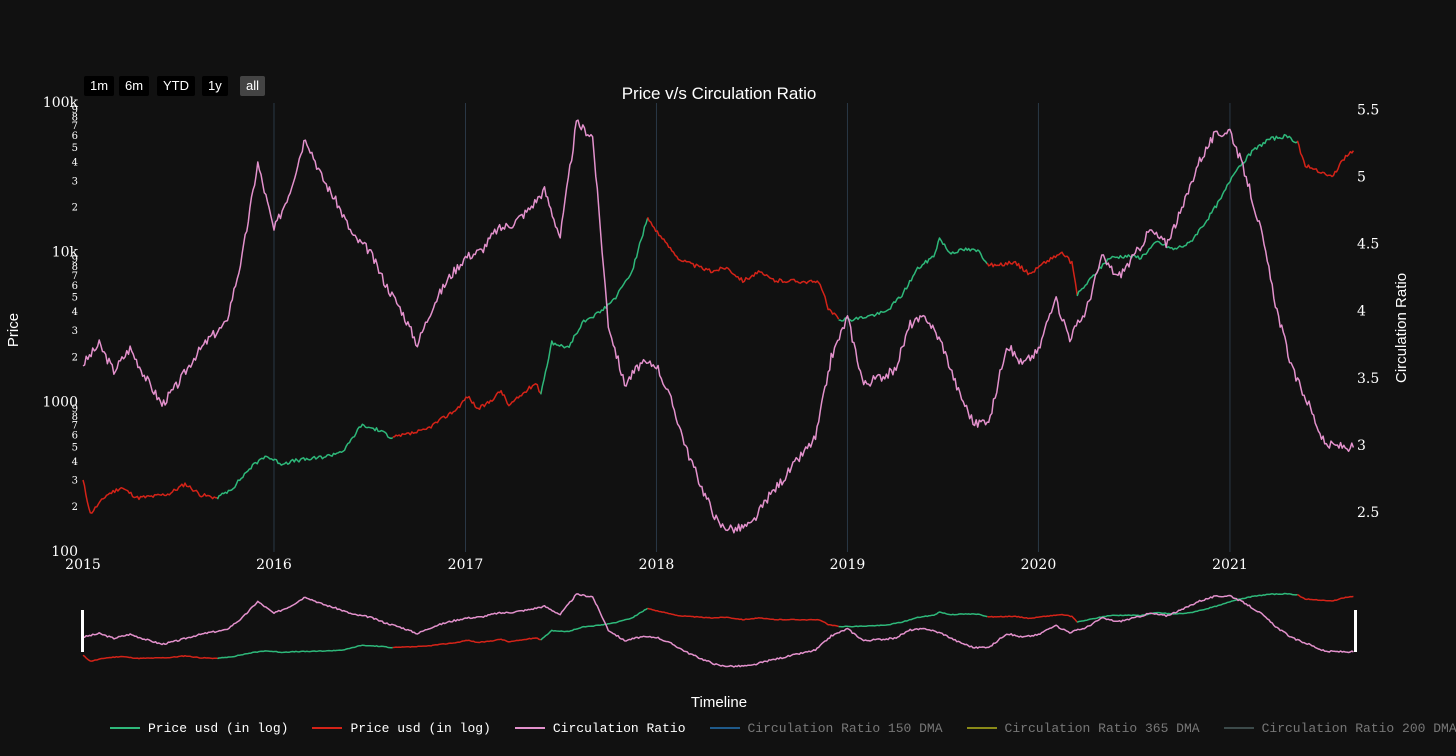 The height and width of the screenshot is (756, 1456). I want to click on legend-label: Circulation Ratio, so click(619, 728).